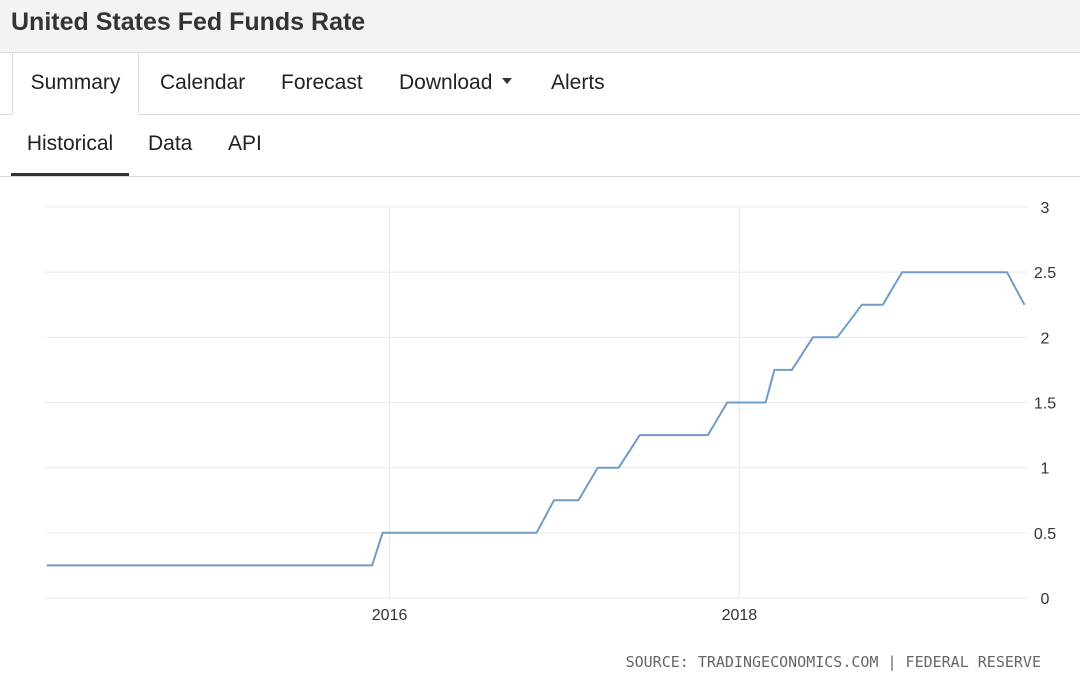 This screenshot has width=1080, height=684. What do you see at coordinates (446, 82) in the screenshot?
I see `tab-download-label: Download` at bounding box center [446, 82].